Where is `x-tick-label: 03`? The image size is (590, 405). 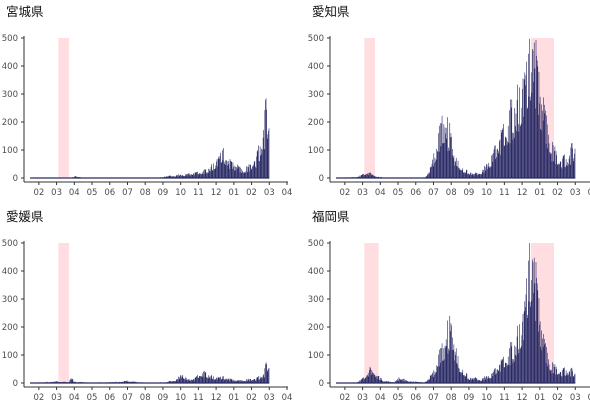 x-tick-label: 03 is located at coordinates (575, 193).